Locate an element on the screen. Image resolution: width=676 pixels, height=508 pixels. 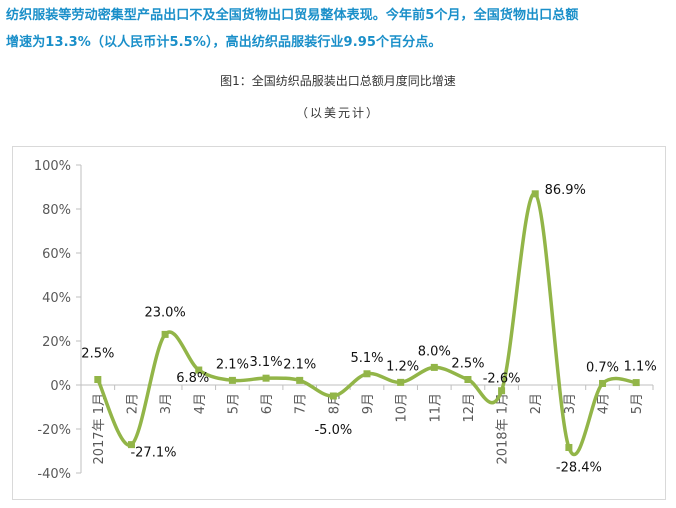
y-tick-label: 100% is located at coordinates (52, 166).